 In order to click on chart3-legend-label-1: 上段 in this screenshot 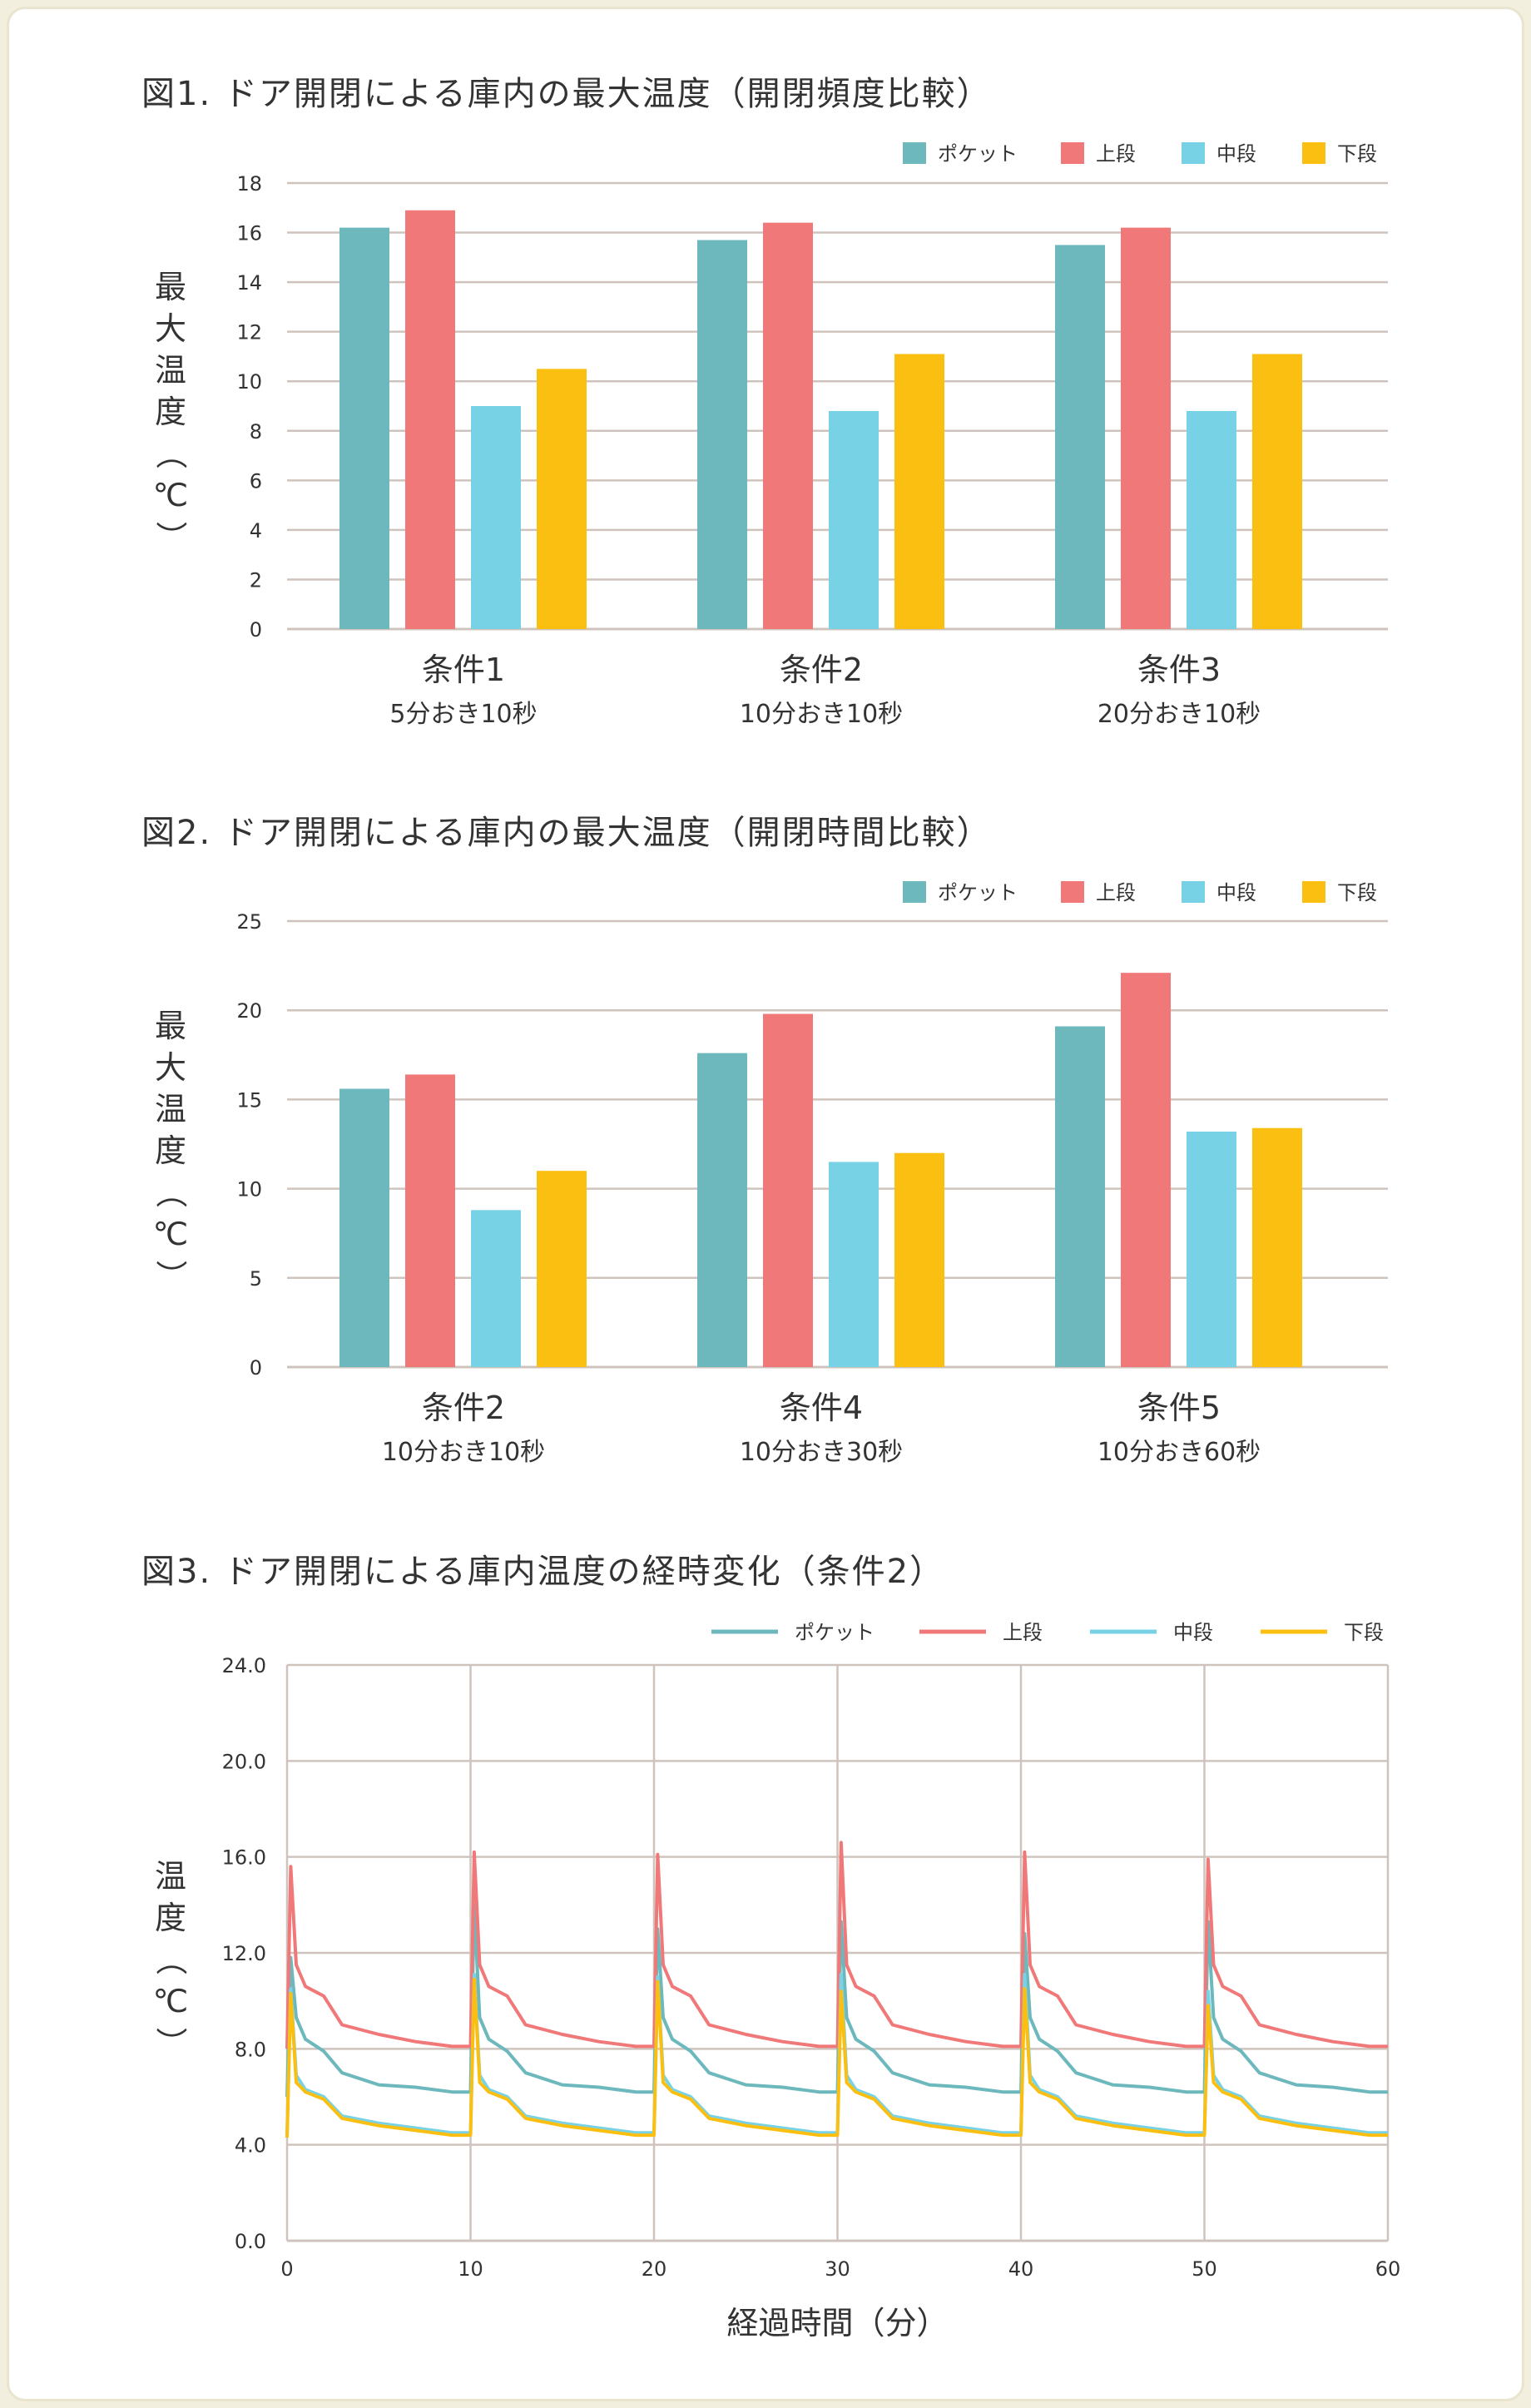, I will do `click(1023, 1633)`.